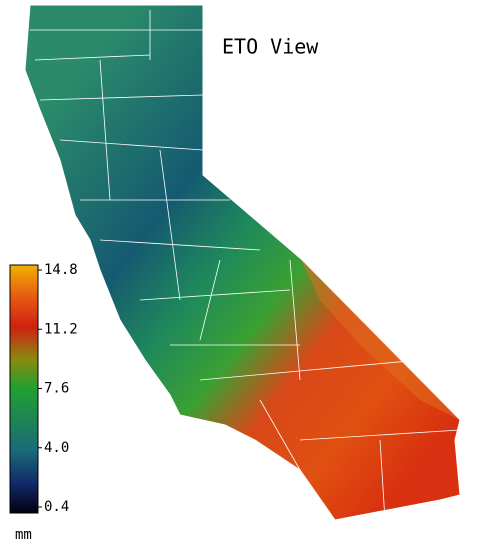 The width and height of the screenshot is (500, 550). I want to click on scale-tick-label: 4.0, so click(56, 448).